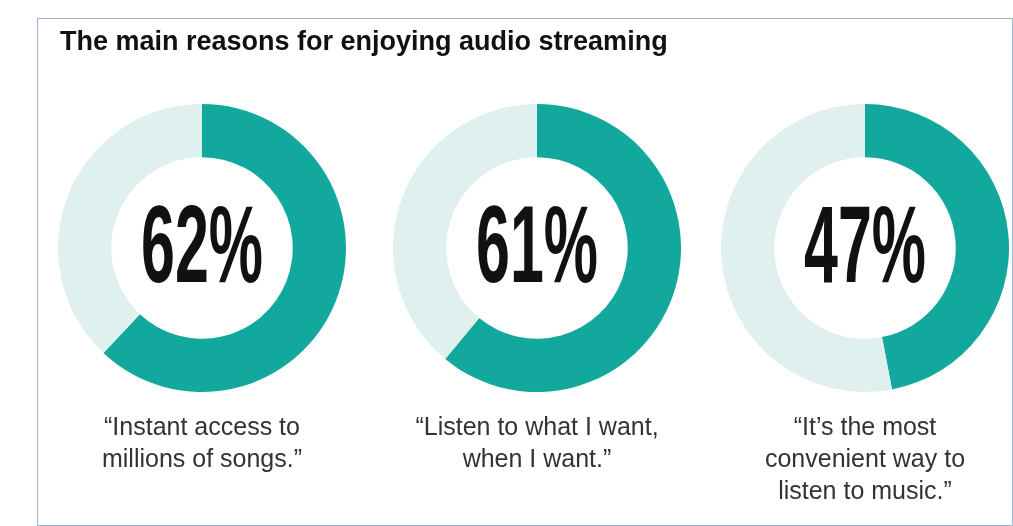 The height and width of the screenshot is (526, 1013). What do you see at coordinates (364, 41) in the screenshot?
I see `text: The main reasons for enjoying audio streaming` at bounding box center [364, 41].